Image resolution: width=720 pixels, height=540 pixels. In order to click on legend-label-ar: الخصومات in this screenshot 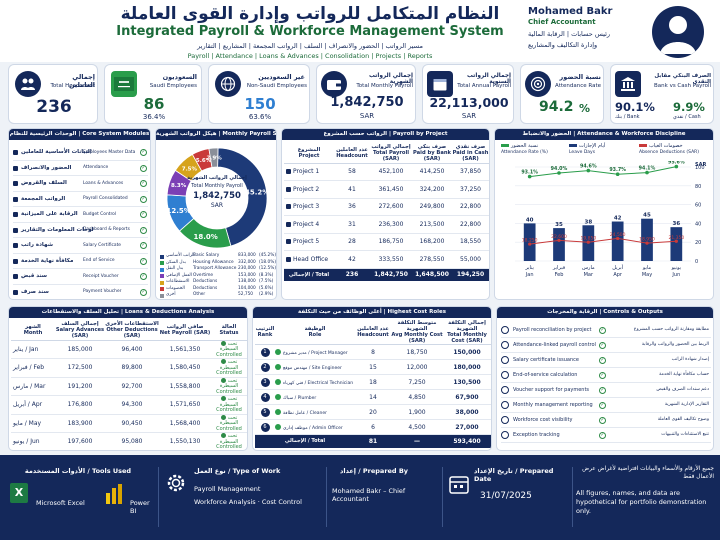, I will do `click(175, 288)`.